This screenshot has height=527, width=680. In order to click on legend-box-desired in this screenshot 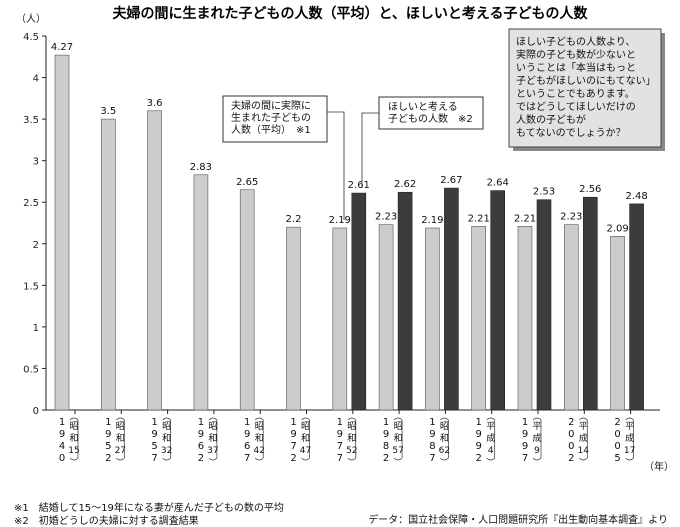, I will do `click(431, 113)`.